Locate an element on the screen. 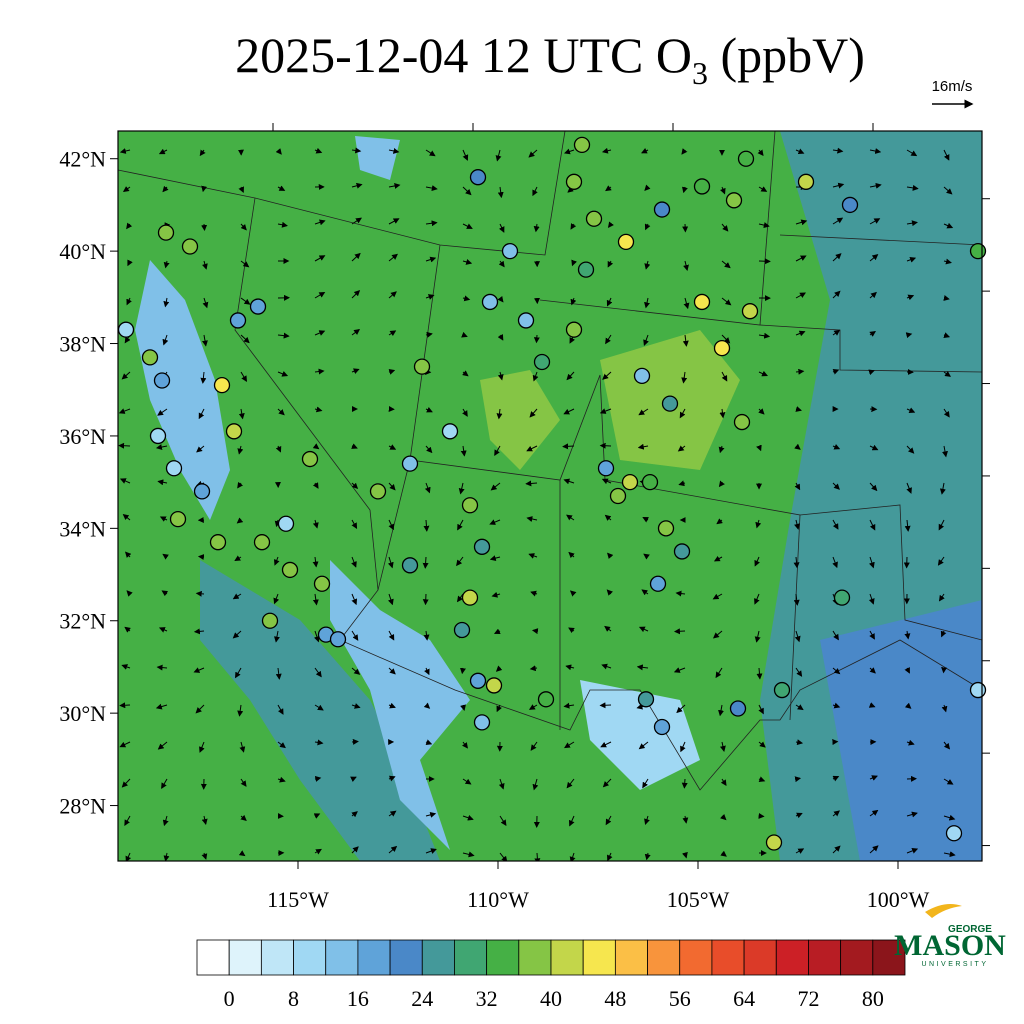 The height and width of the screenshot is (1024, 1024). colorbar-label: 24 is located at coordinates (422, 998).